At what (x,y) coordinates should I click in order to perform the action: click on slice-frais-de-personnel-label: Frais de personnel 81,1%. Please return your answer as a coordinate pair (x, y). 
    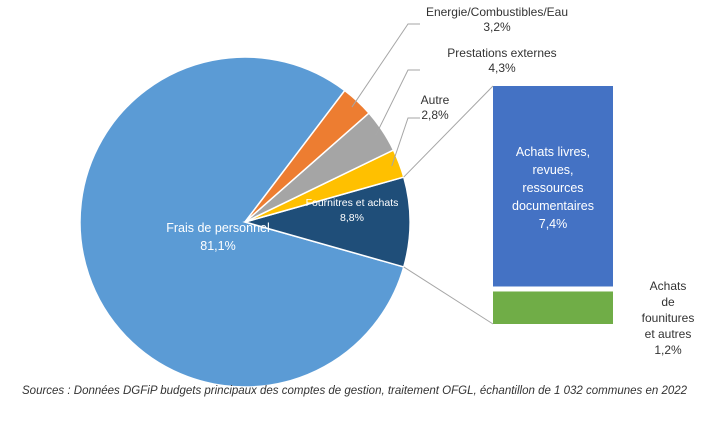
    Looking at the image, I should click on (218, 237).